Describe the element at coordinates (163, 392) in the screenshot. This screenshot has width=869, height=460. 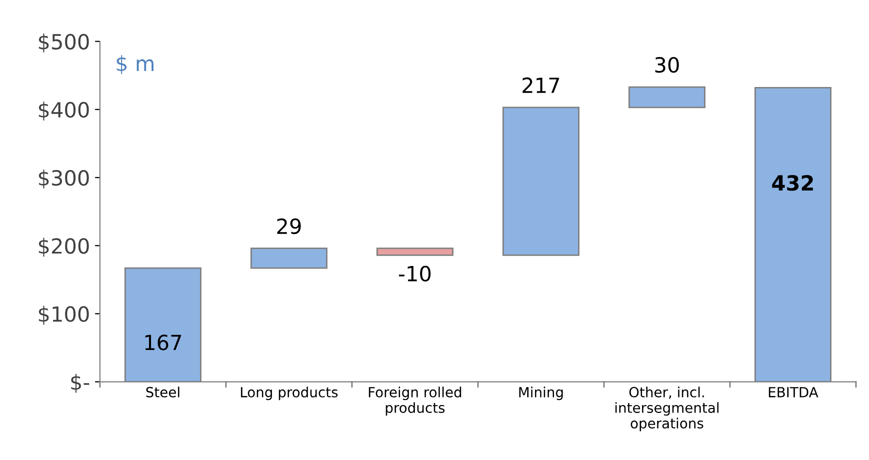
I see `x-tick-label: Steel` at that location.